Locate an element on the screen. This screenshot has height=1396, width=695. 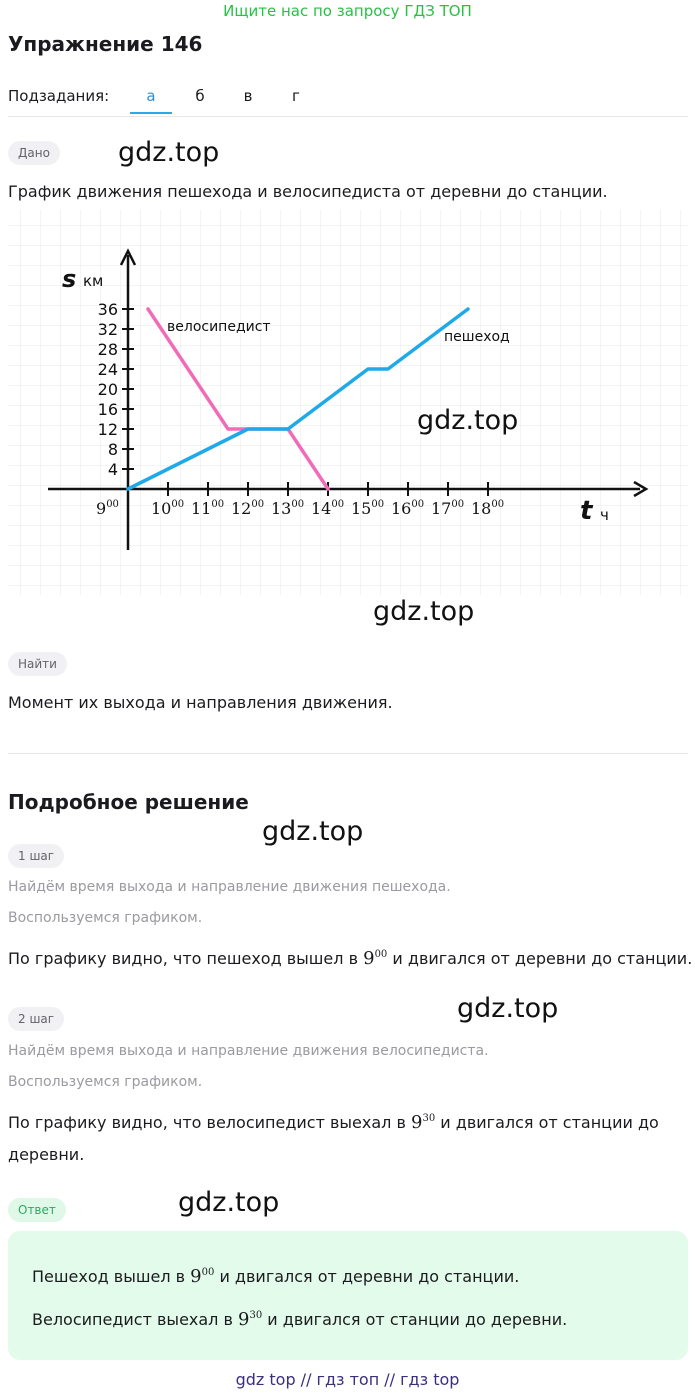
y-tick-label: 32 is located at coordinates (108, 329).